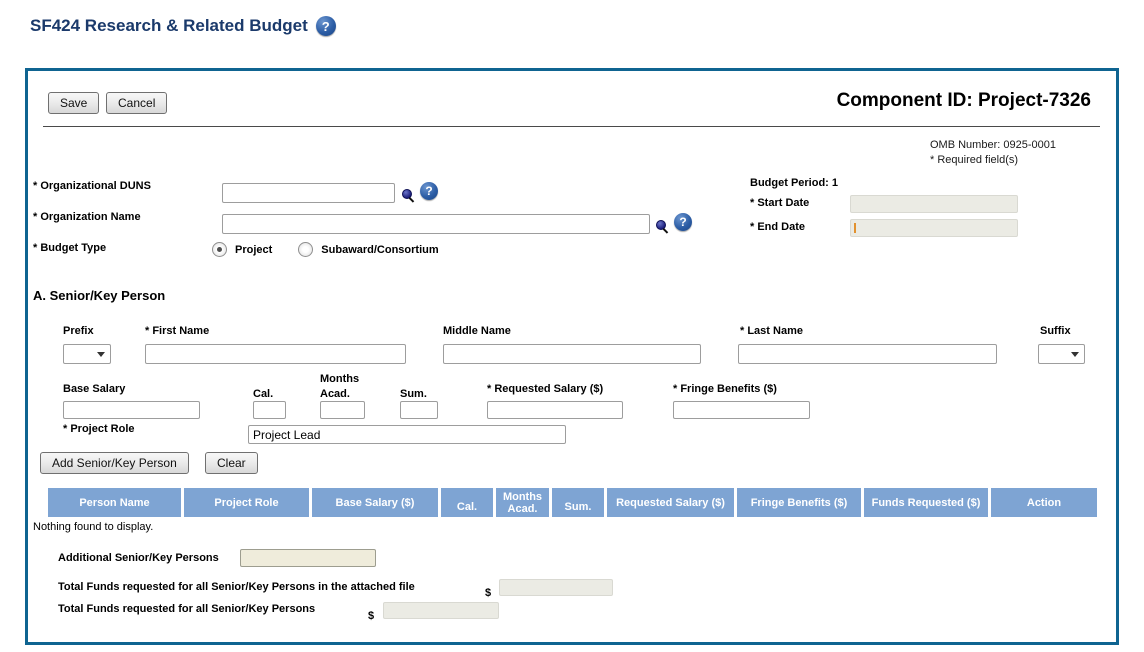  Describe the element at coordinates (488, 593) in the screenshot. I see `attached-total-currency: $` at that location.